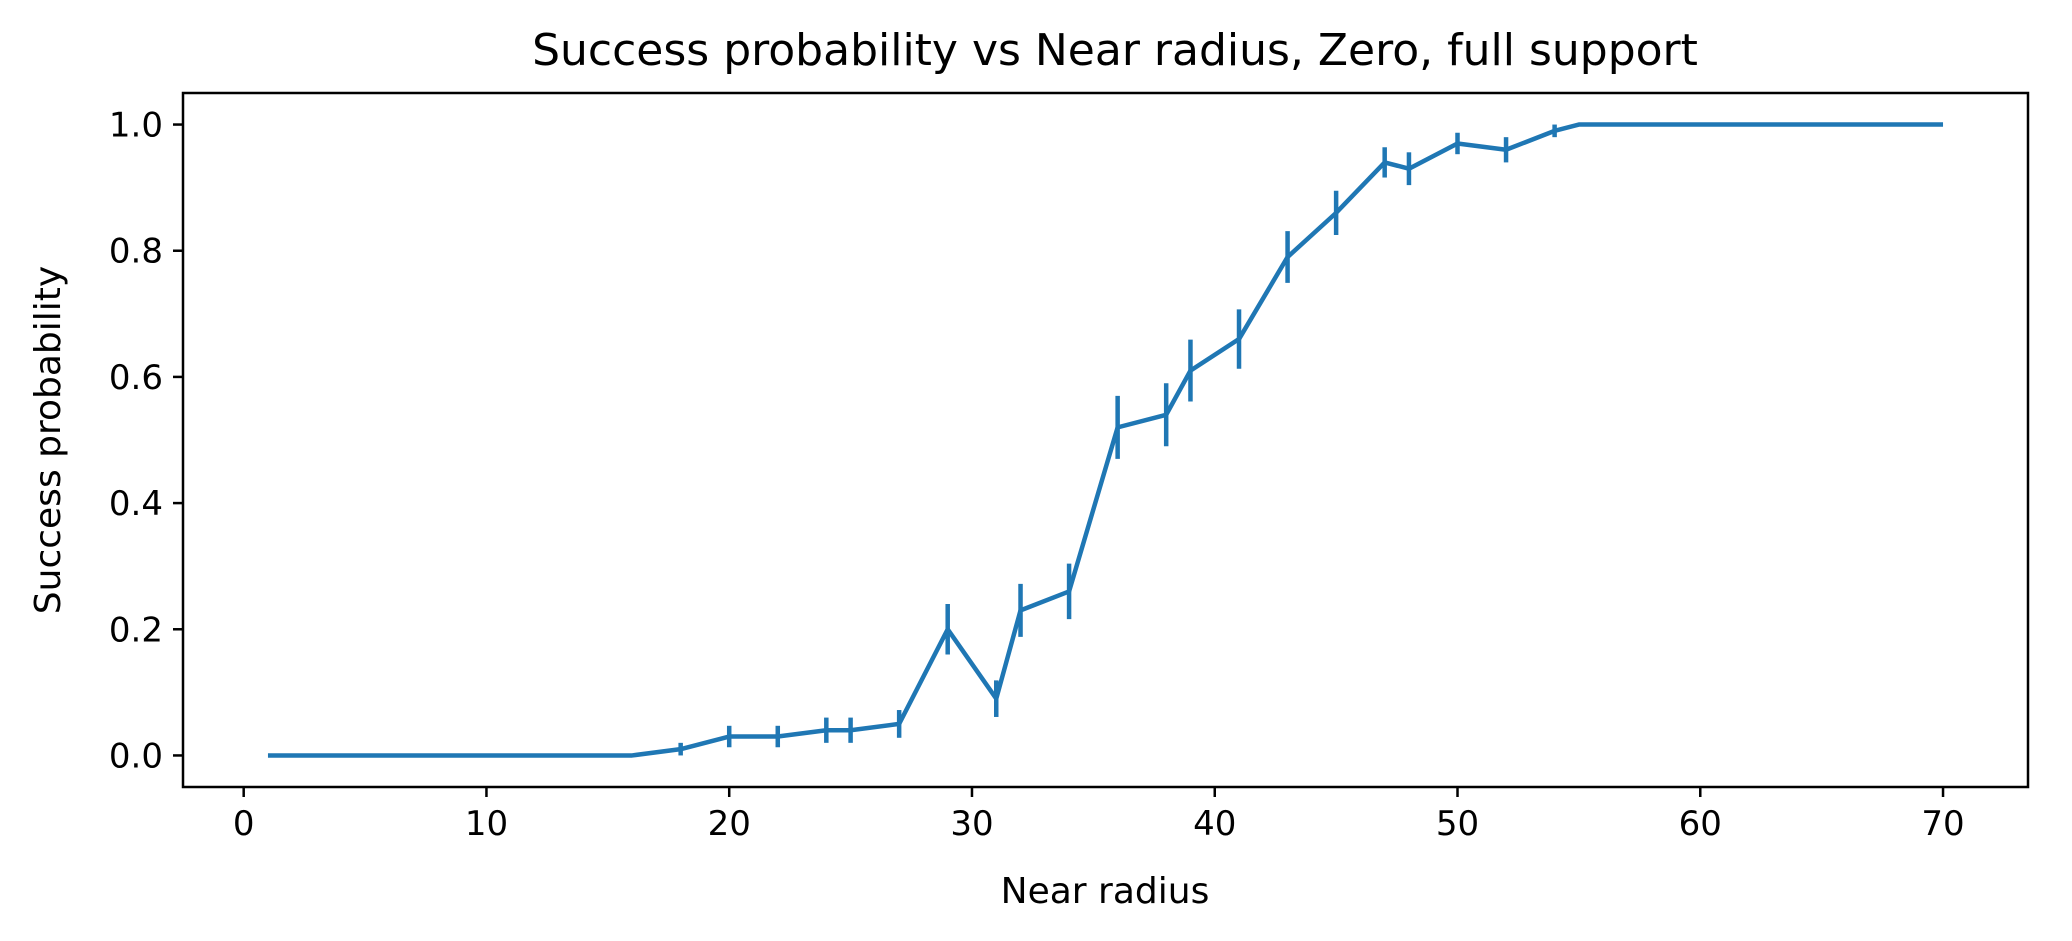 The width and height of the screenshot is (2072, 941). Describe the element at coordinates (136, 630) in the screenshot. I see `y-tick-label: 0.2` at that location.